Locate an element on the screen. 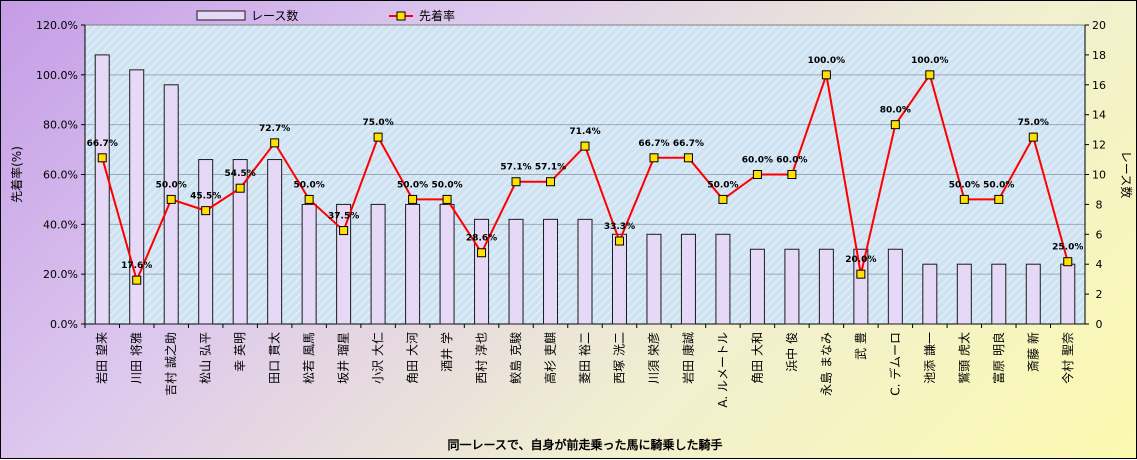  data-label: 75.0% is located at coordinates (1033, 123).